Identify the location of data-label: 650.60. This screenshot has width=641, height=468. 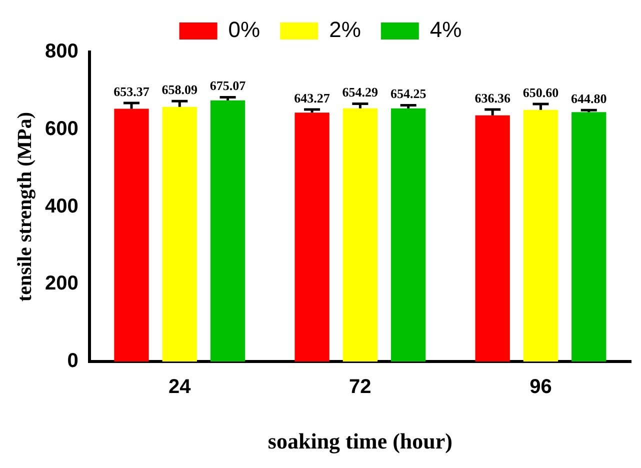
(540, 92).